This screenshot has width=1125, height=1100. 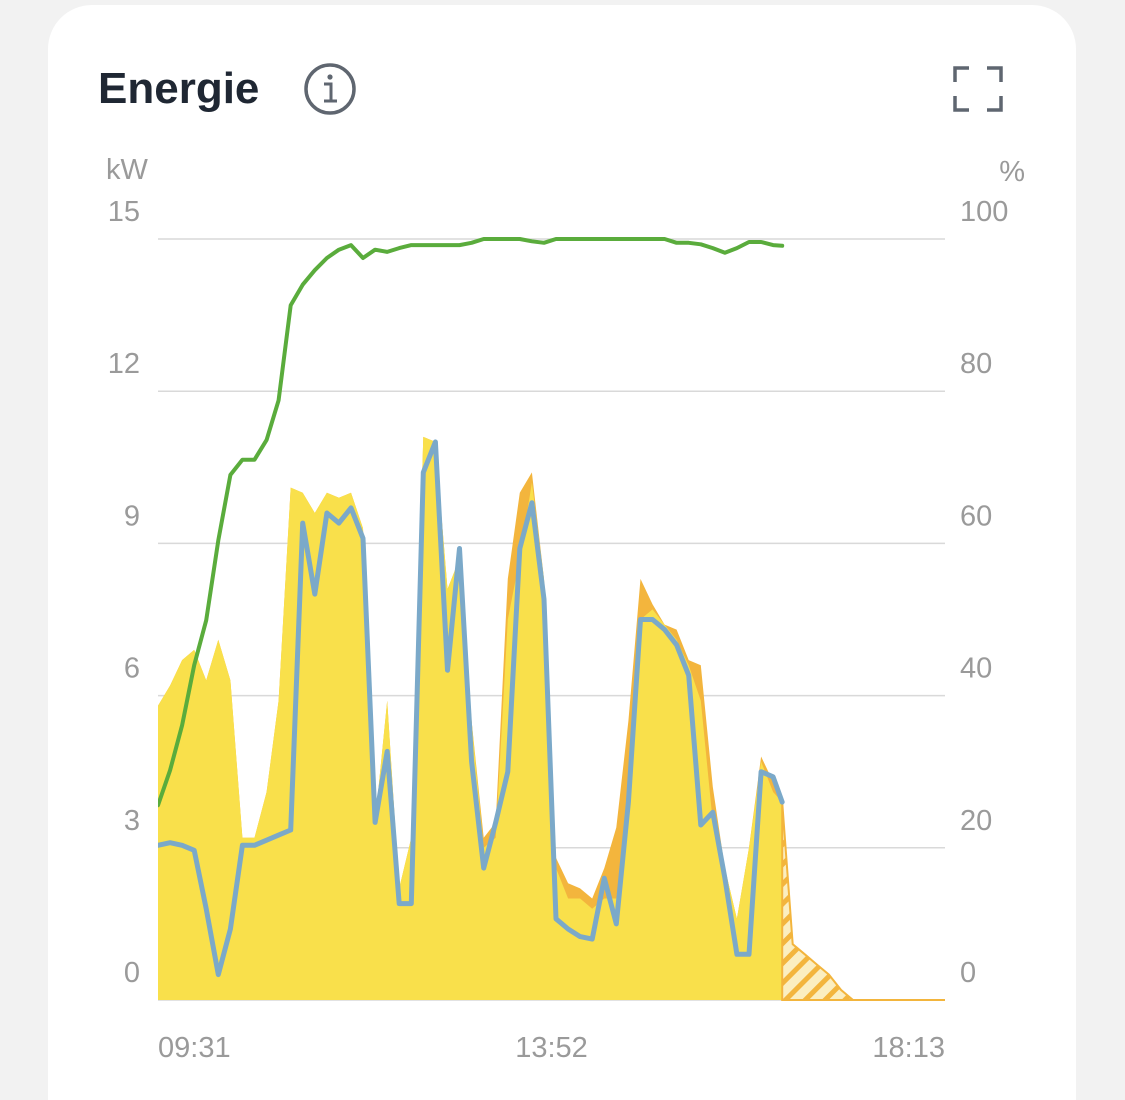 What do you see at coordinates (178, 88) in the screenshot?
I see `chart-title: Energie` at bounding box center [178, 88].